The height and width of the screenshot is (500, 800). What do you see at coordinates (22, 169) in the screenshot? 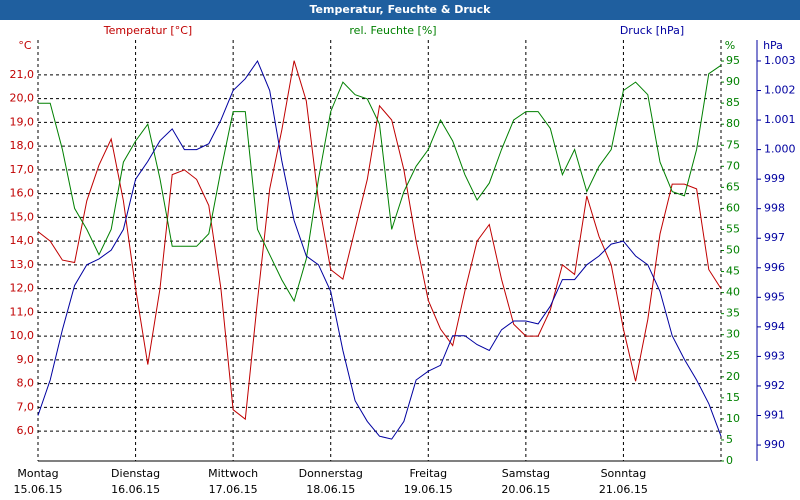
I see `y-tick-label: 17,0` at bounding box center [22, 169].